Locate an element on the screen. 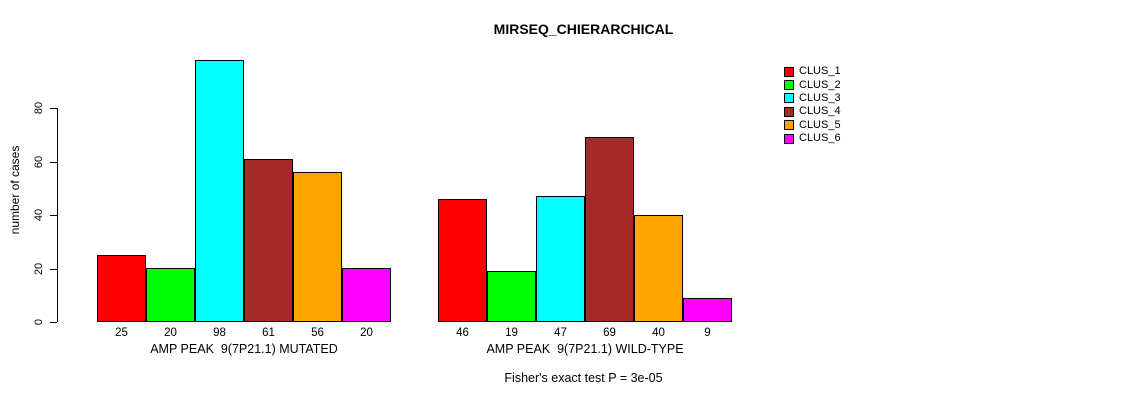  legend: CLUS_1 CLUS_2 CLUS_3 CLUS_4 CLUS_5 CLUS_6 is located at coordinates (812, 105).